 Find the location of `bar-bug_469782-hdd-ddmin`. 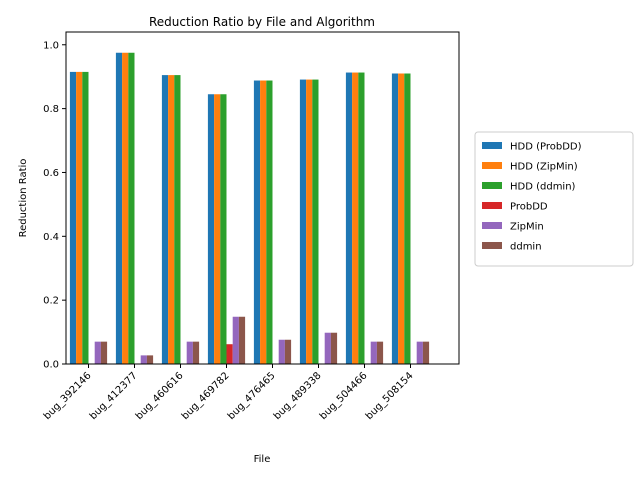

bar-bug_469782-hdd-ddmin is located at coordinates (223, 229).